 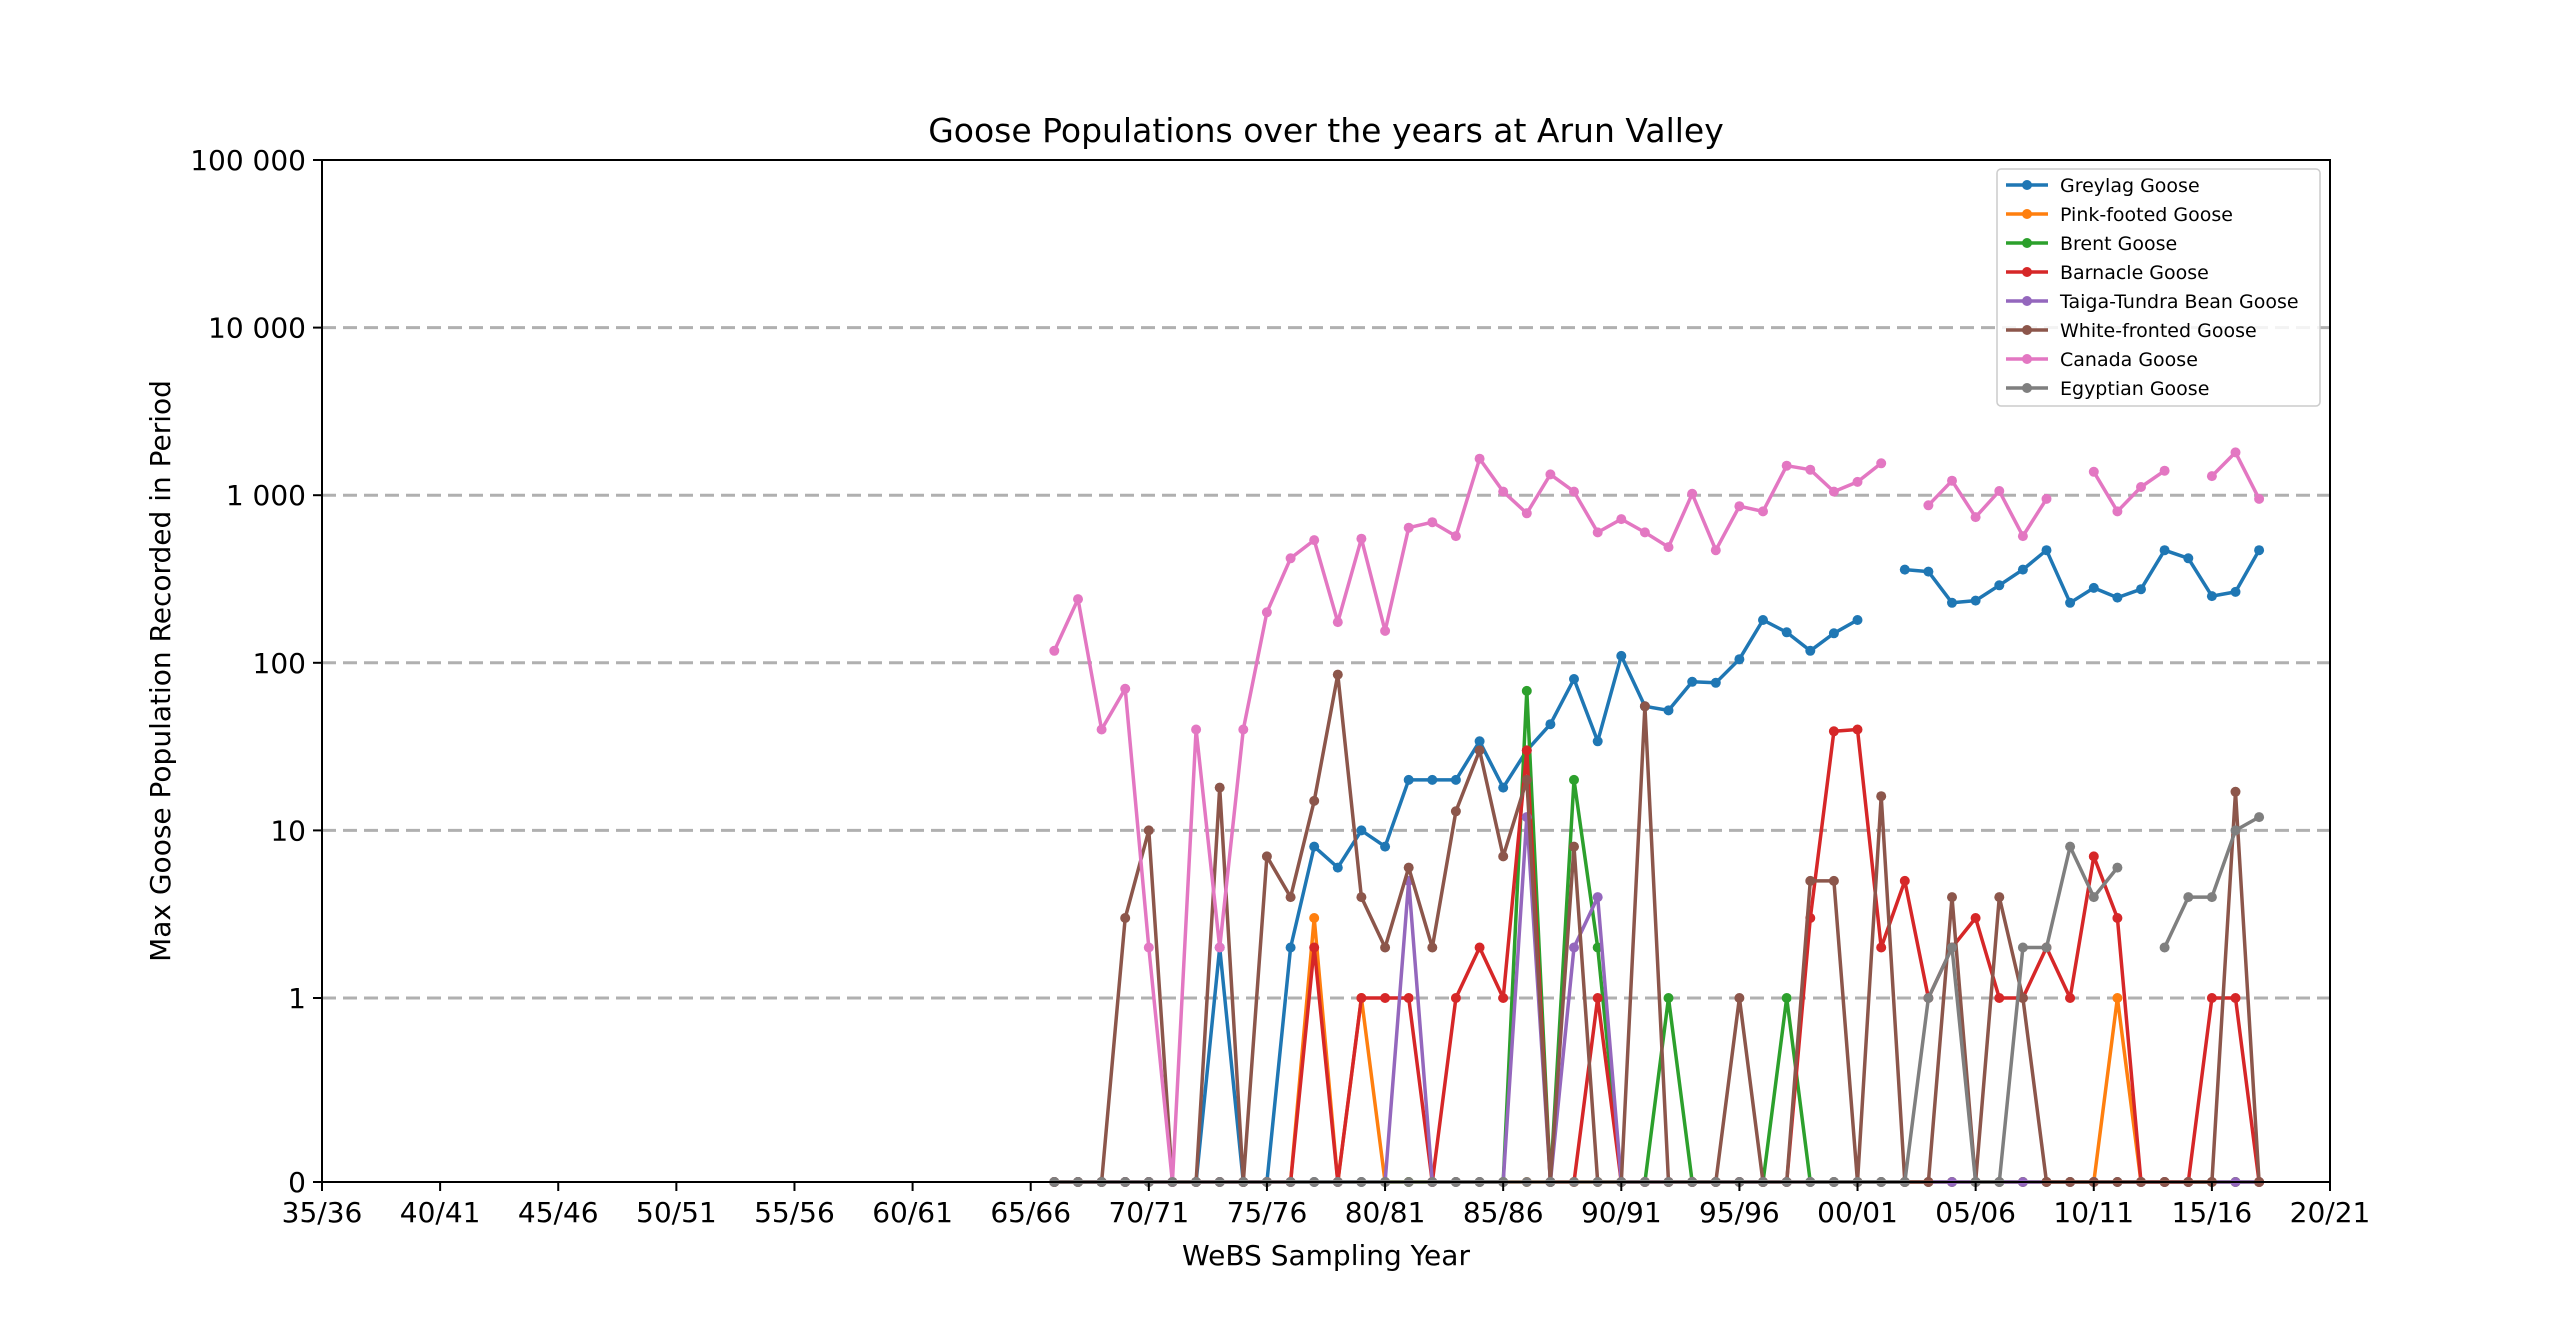 I want to click on x-tick-label: 10/11, so click(x=2093, y=1212).